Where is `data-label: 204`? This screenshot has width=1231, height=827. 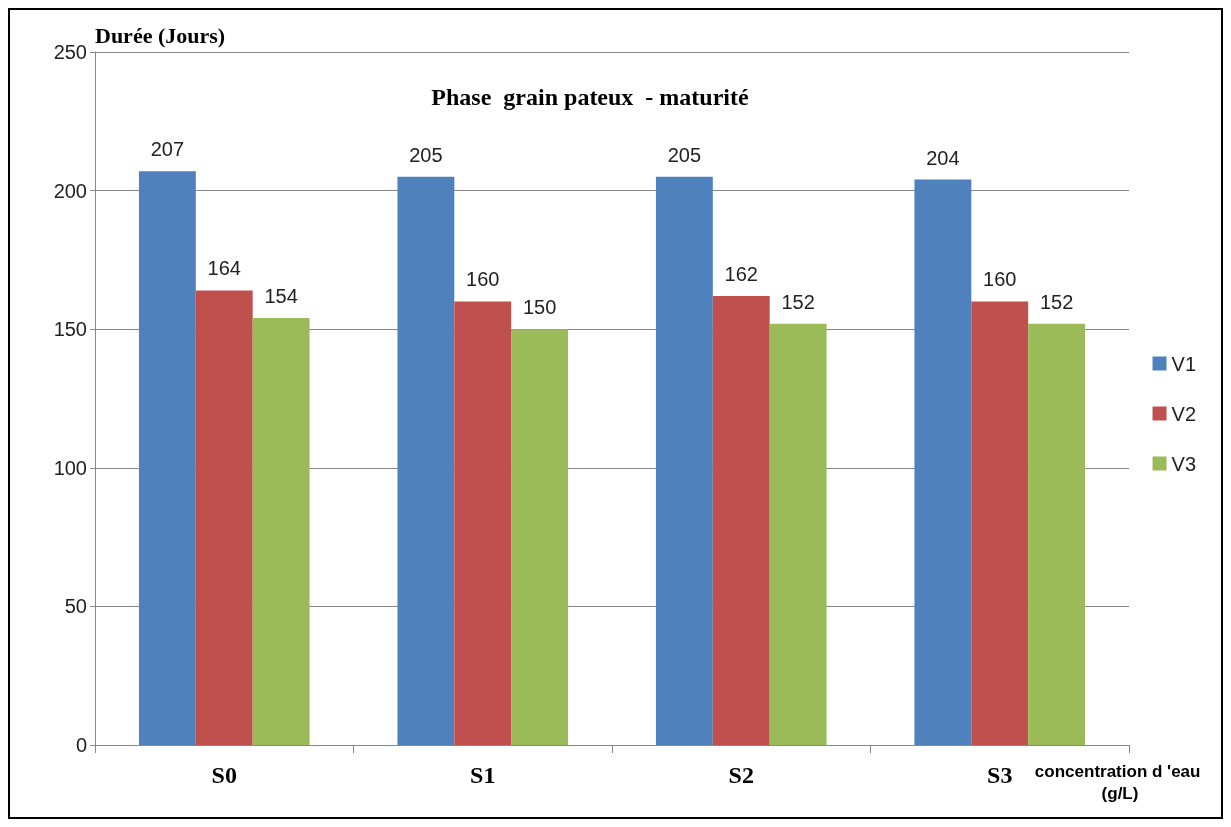
data-label: 204 is located at coordinates (943, 157).